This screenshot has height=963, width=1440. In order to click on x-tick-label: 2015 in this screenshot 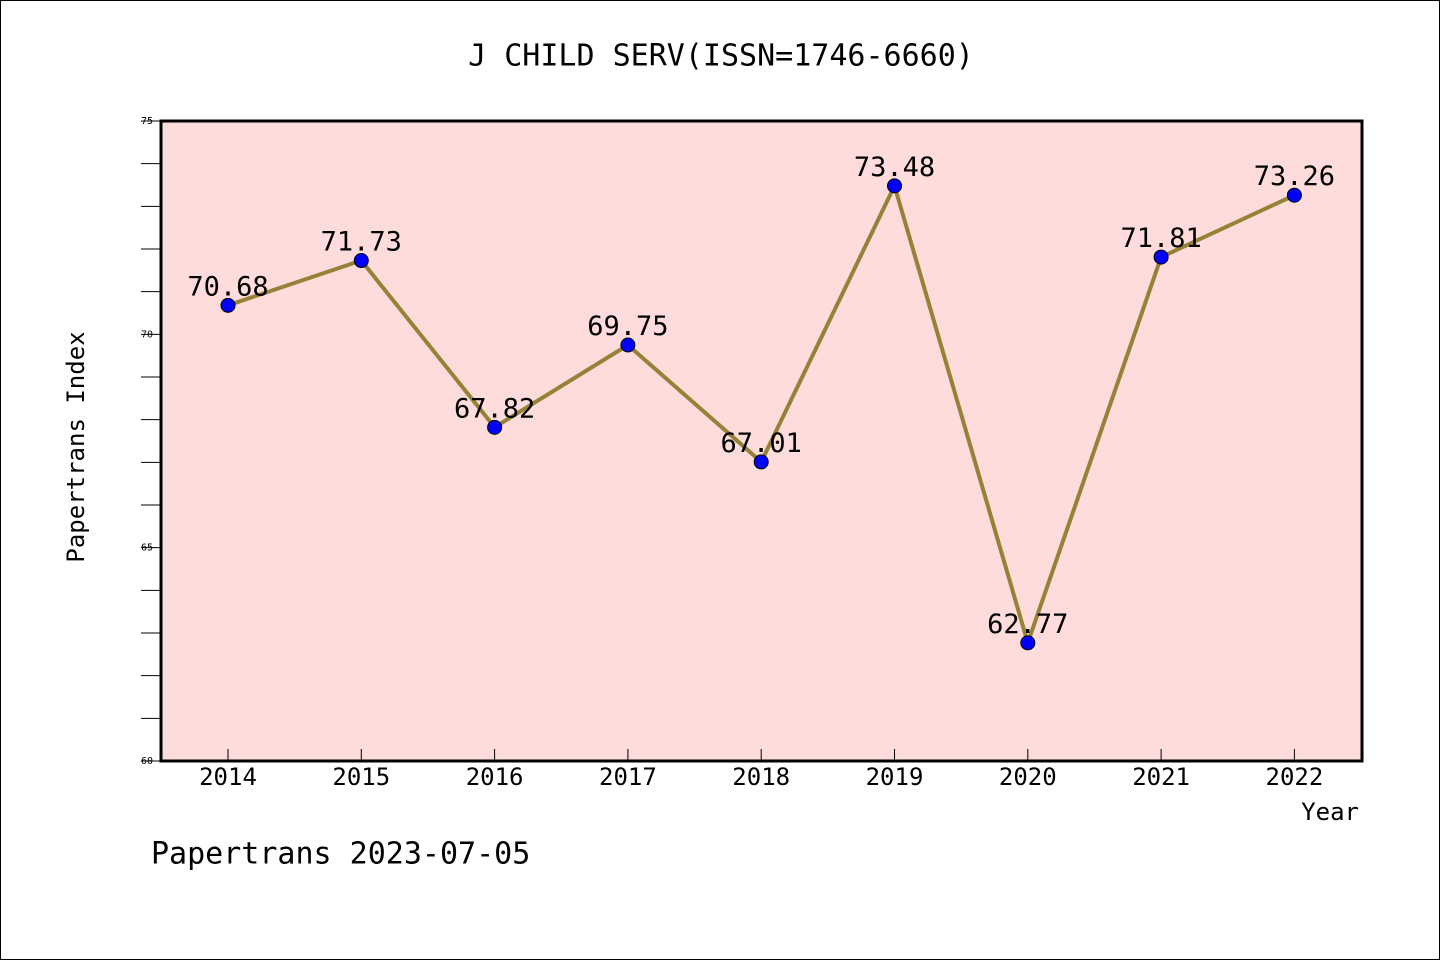, I will do `click(361, 777)`.